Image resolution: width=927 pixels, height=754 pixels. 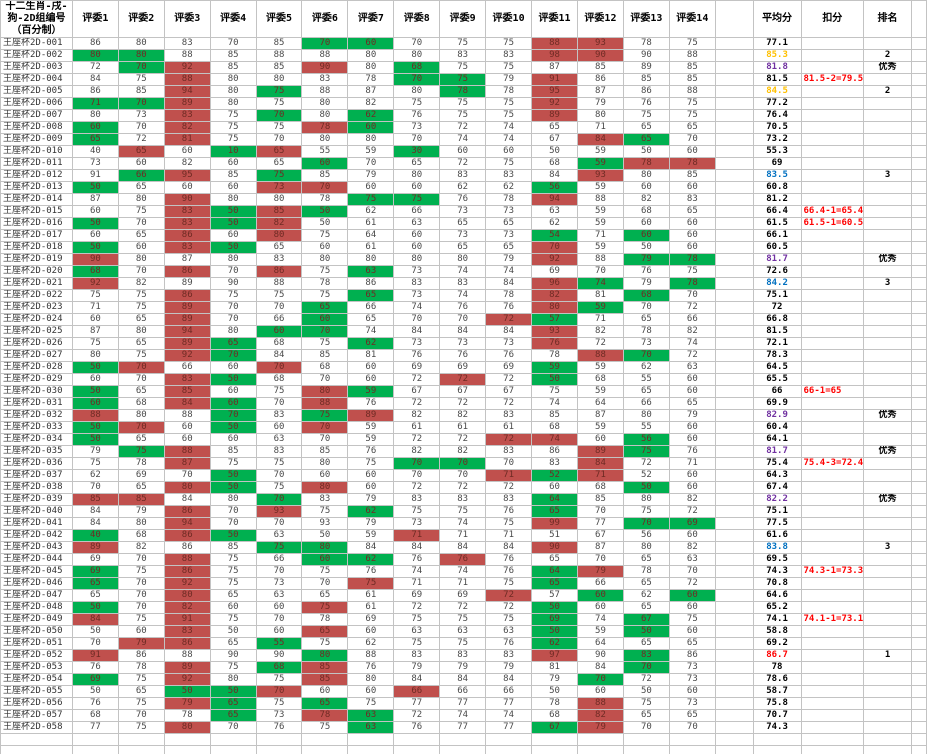 I want to click on score-cell: 94, so click(x=187, y=331).